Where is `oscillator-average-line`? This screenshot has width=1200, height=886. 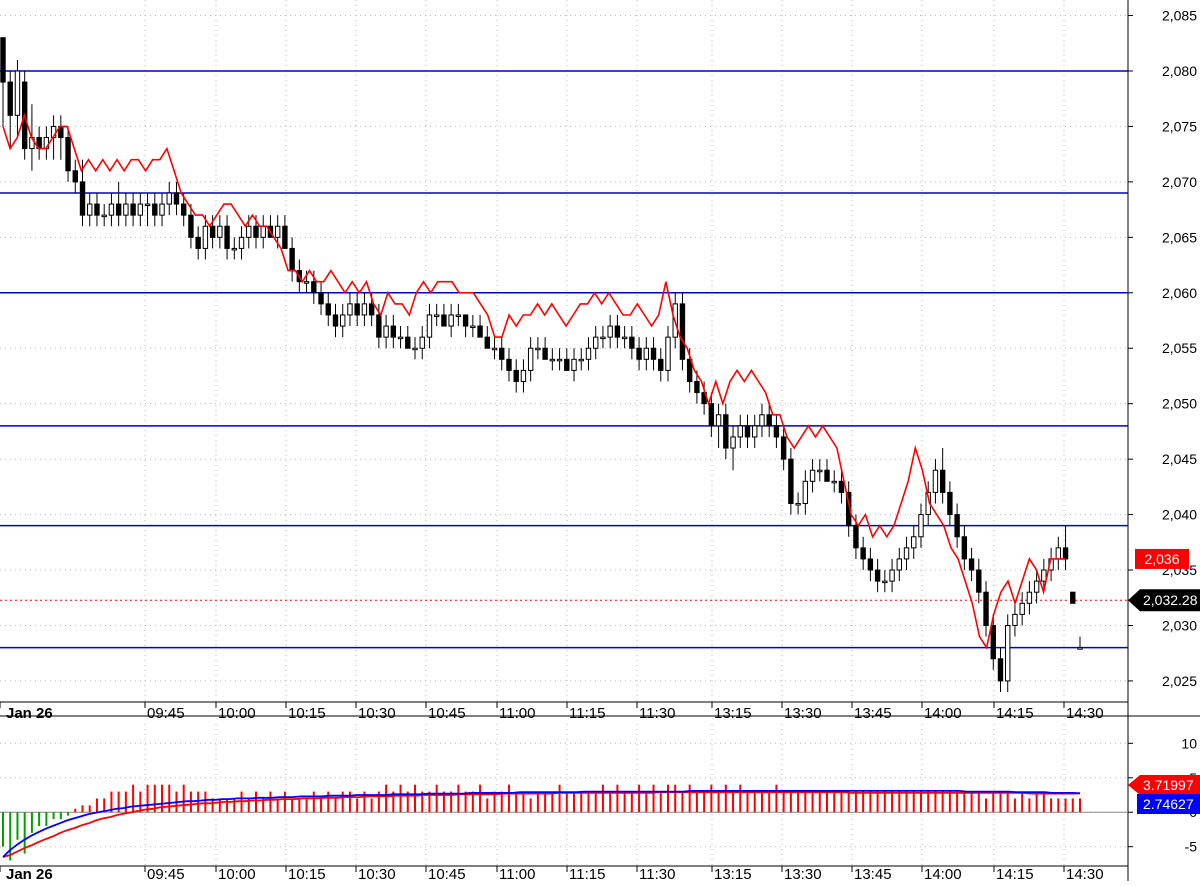 oscillator-average-line is located at coordinates (541, 824).